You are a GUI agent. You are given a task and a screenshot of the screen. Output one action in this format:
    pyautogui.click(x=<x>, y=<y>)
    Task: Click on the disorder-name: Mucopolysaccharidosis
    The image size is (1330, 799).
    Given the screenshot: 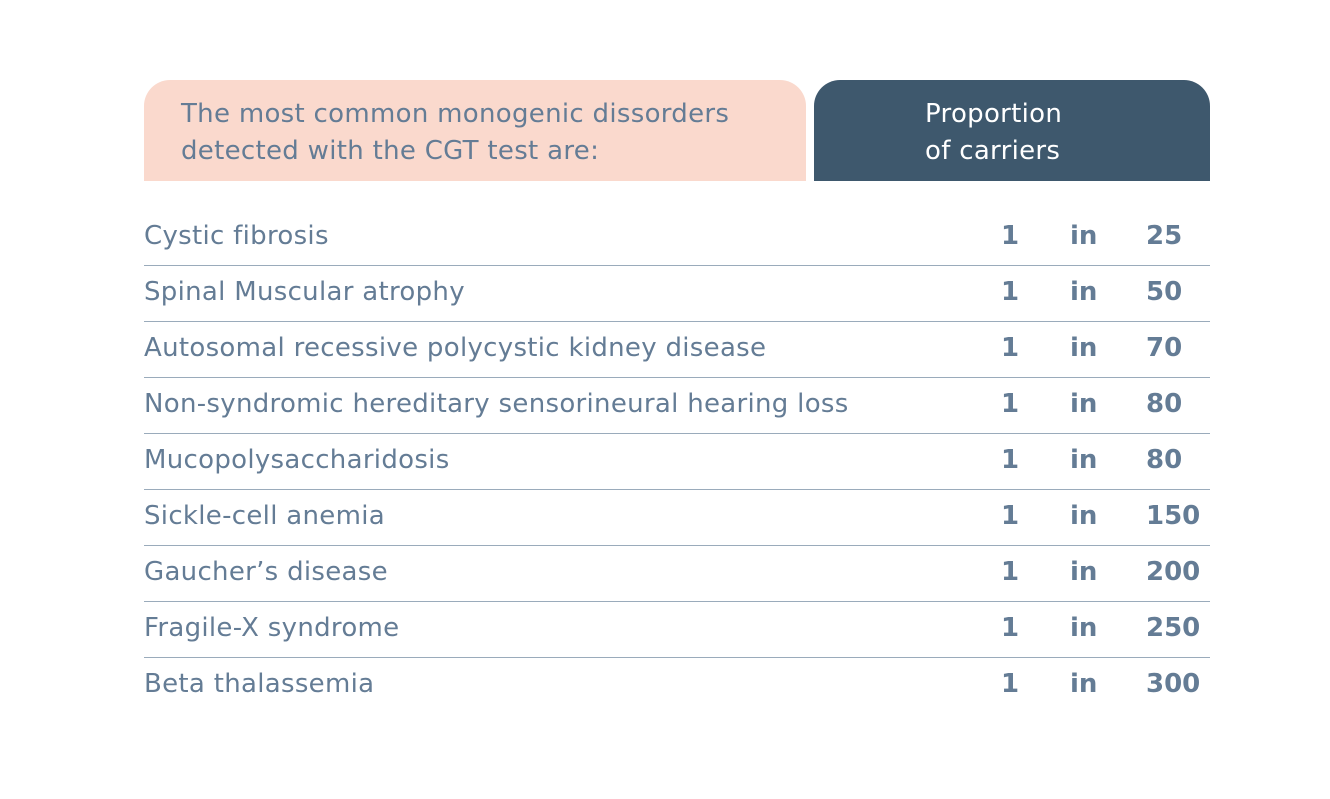 What is the action you would take?
    pyautogui.click(x=297, y=460)
    